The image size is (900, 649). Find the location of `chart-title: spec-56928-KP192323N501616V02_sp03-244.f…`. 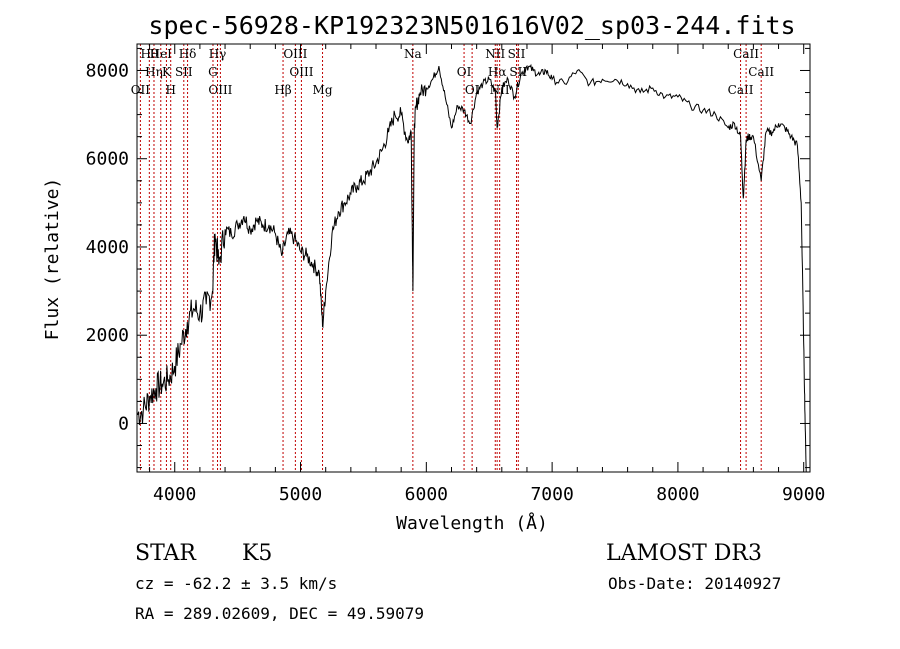

chart-title: spec-56928-KP192323N501616V02_sp03-244.f… is located at coordinates (471, 25).